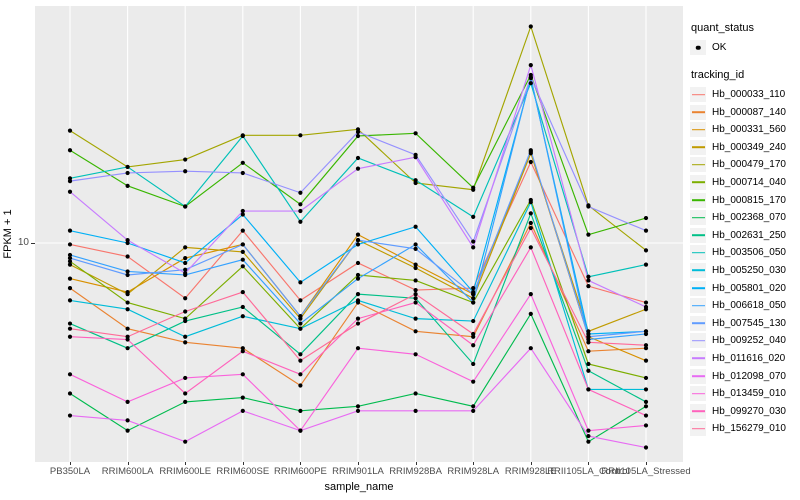 The image size is (800, 500). I want to click on legend-item-label: Hb_000714_040, so click(749, 182).